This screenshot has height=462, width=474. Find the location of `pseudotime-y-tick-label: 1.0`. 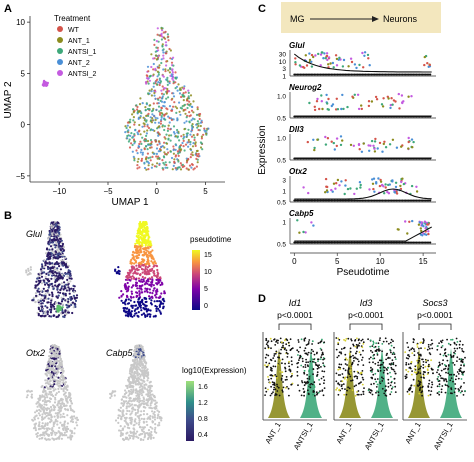

pseudotime-y-tick-label: 1.0 is located at coordinates (281, 97).